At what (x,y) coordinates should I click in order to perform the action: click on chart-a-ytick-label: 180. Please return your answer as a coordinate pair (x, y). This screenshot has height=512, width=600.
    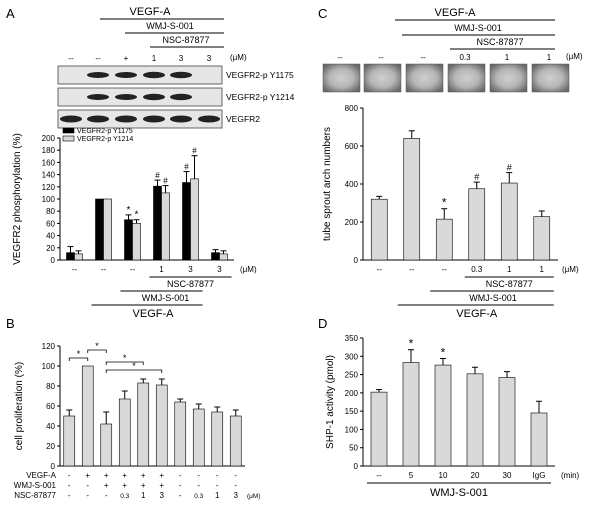
    Looking at the image, I should click on (49, 150).